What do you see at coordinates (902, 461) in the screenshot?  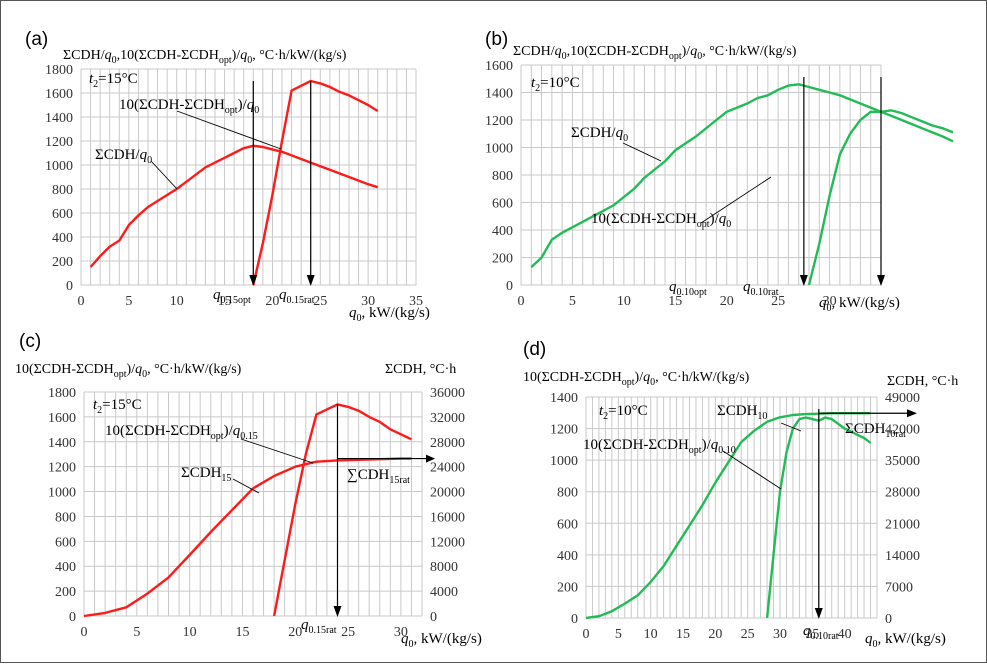 I see `y2-tick-label: 35000` at bounding box center [902, 461].